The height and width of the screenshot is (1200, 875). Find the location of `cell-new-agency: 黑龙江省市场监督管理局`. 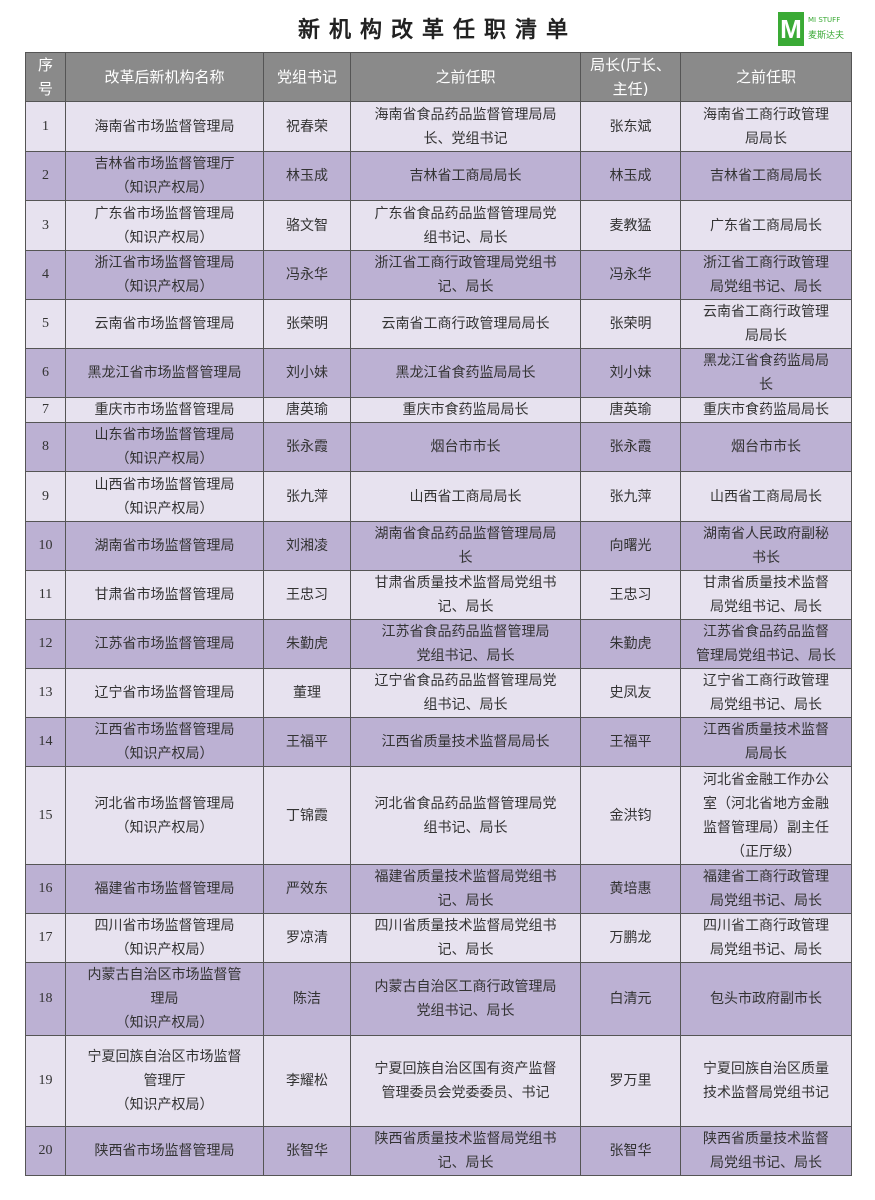

cell-new-agency: 黑龙江省市场监督管理局 is located at coordinates (164, 373).